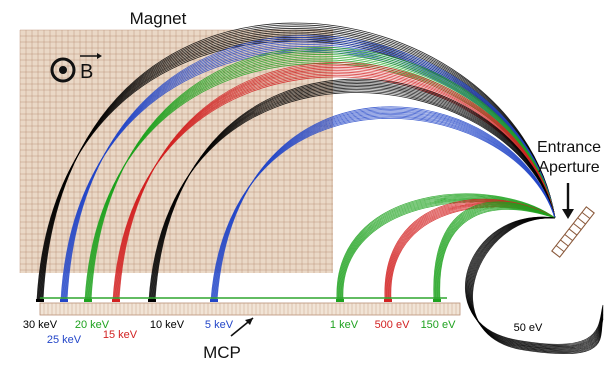  Describe the element at coordinates (249, 321) in the screenshot. I see `mcp-pointer-head` at that location.